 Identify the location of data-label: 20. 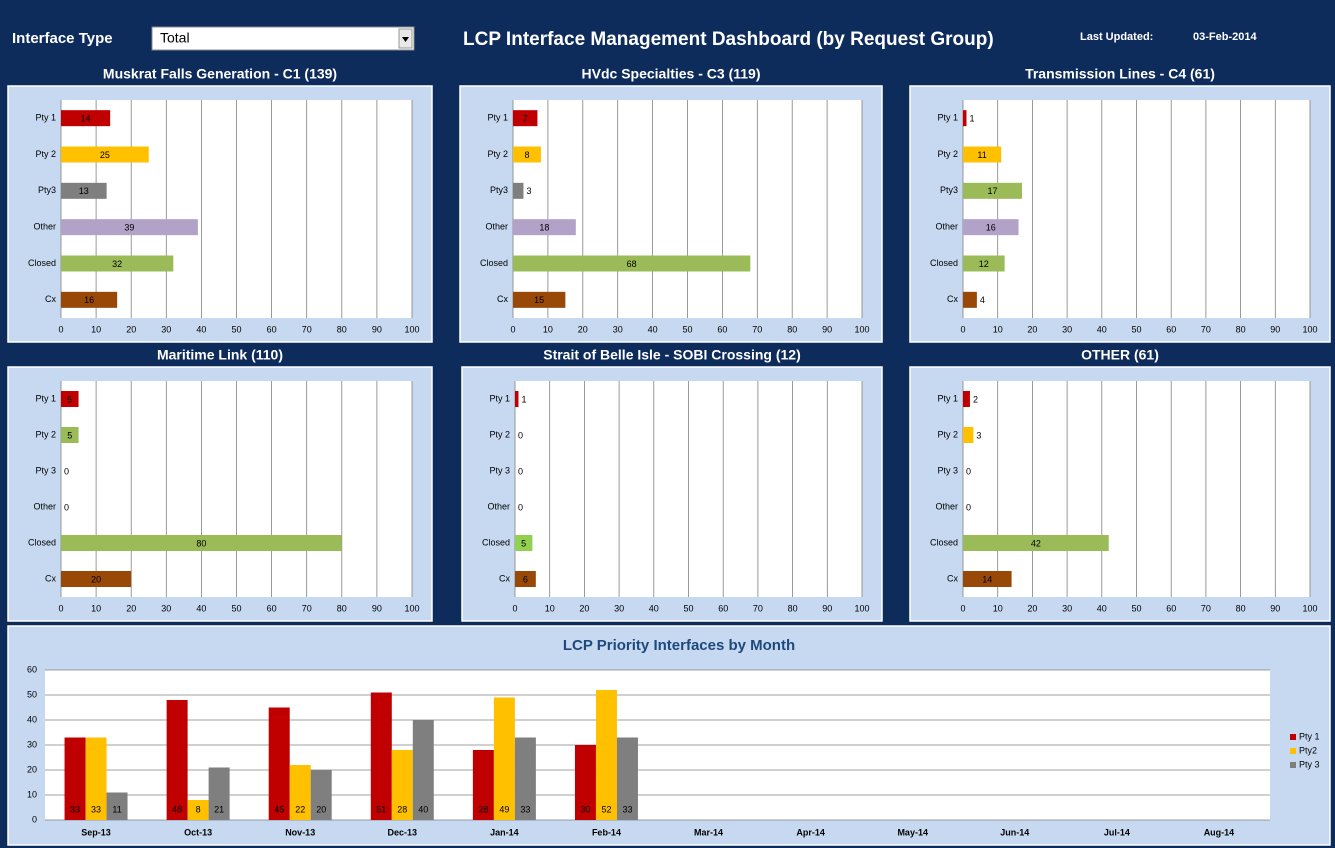
(321, 809).